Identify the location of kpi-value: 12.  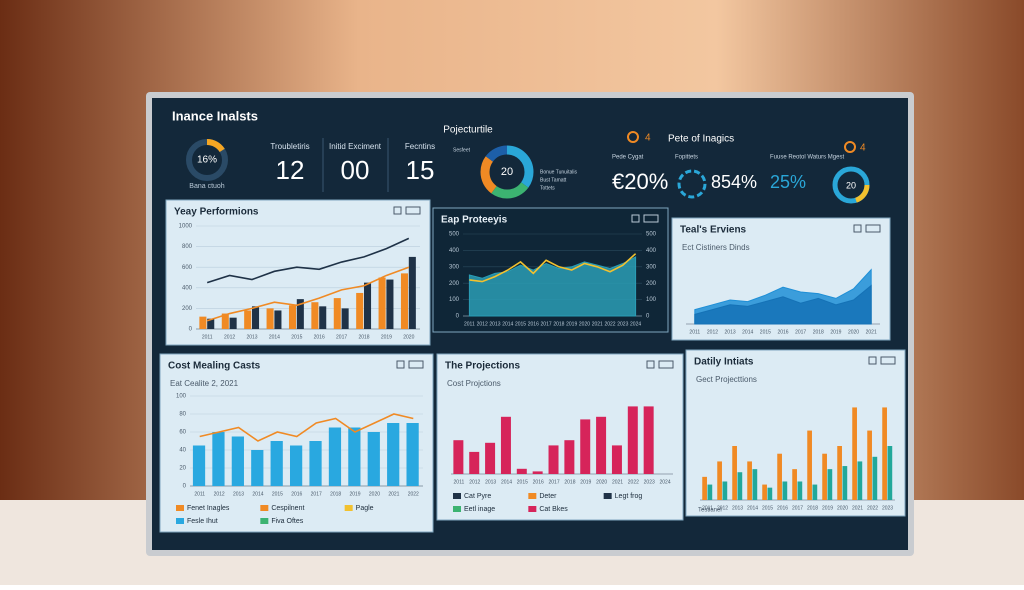
(290, 170).